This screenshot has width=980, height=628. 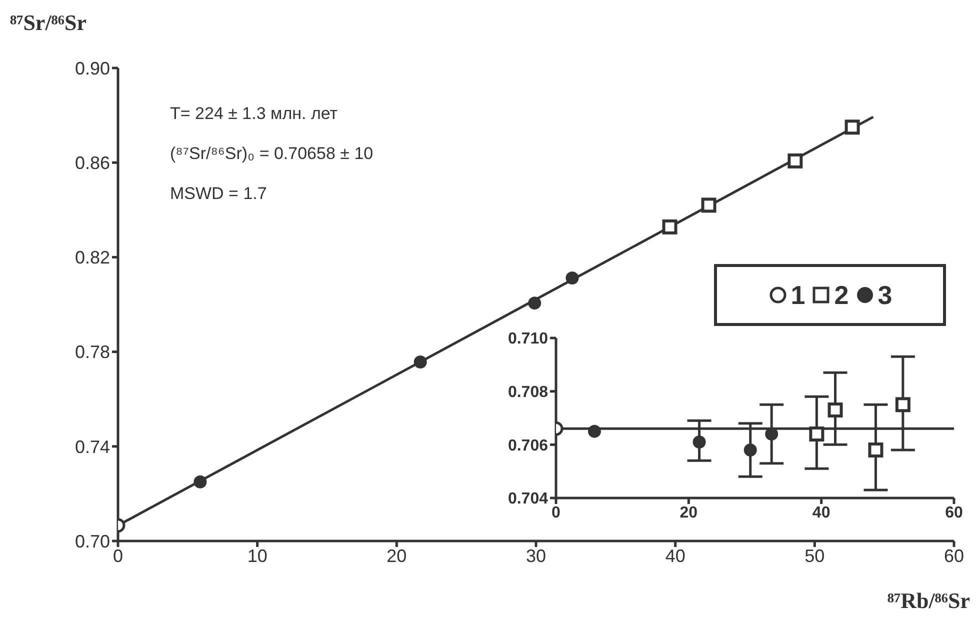 I want to click on x-tick-label: 30, so click(x=536, y=556).